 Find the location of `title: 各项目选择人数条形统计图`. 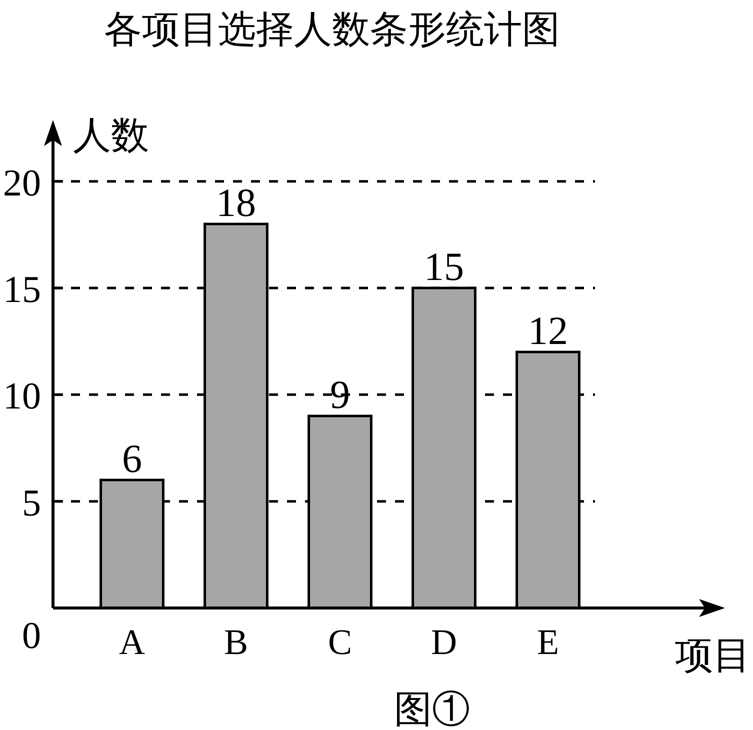

title: 各项目选择人数条形统计图 is located at coordinates (332, 30).